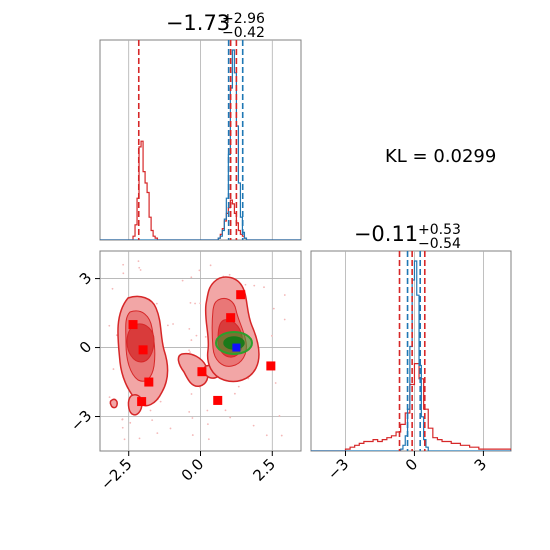 This screenshot has height=550, width=550. Describe the element at coordinates (243, 33) in the screenshot. I see `marginal-x-title-sub: −0.42` at that location.